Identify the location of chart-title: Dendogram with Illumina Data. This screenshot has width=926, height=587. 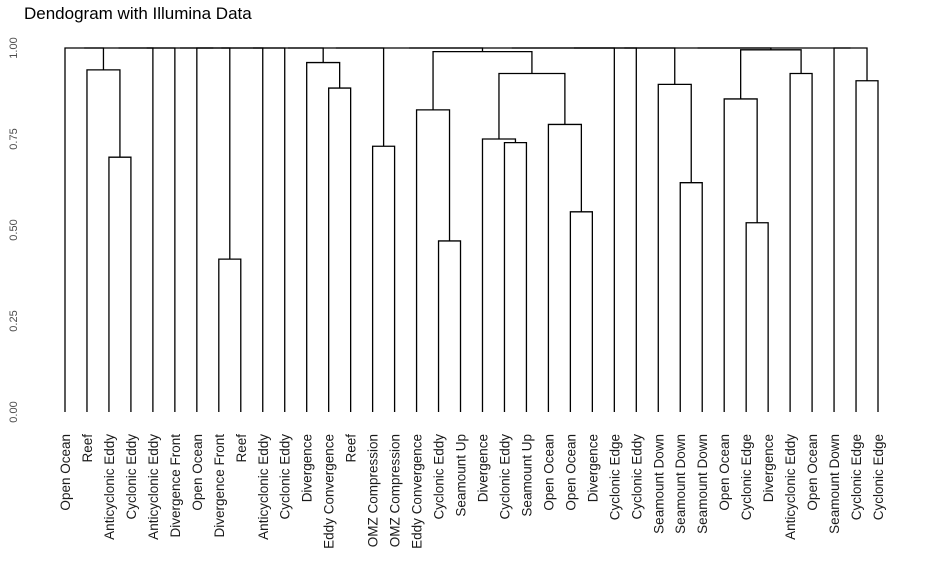
(138, 13).